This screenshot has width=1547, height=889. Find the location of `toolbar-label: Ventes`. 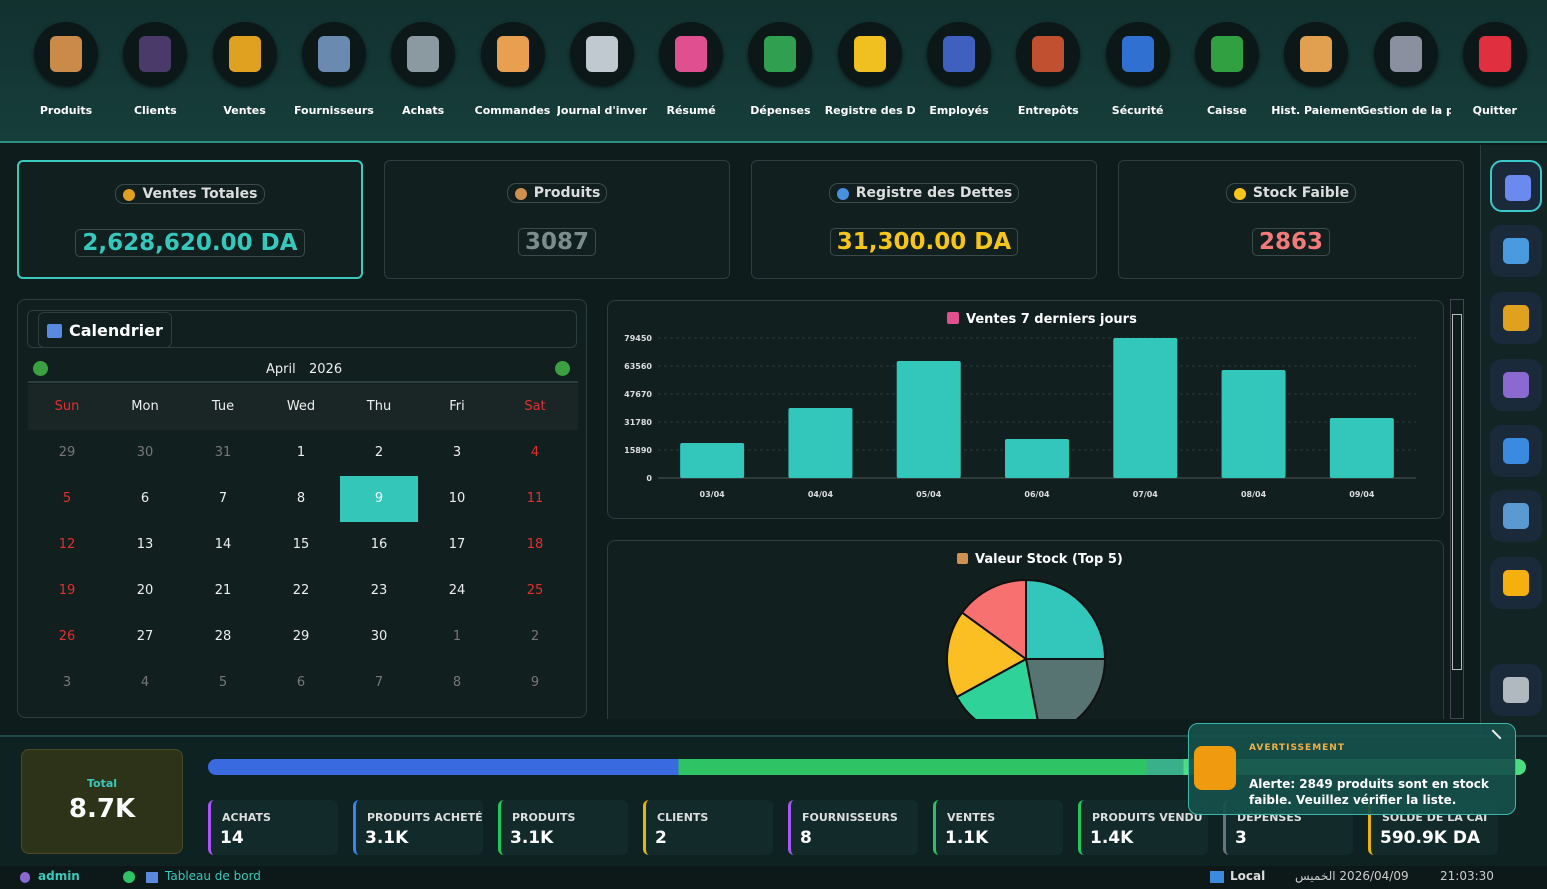

toolbar-label: Ventes is located at coordinates (244, 110).